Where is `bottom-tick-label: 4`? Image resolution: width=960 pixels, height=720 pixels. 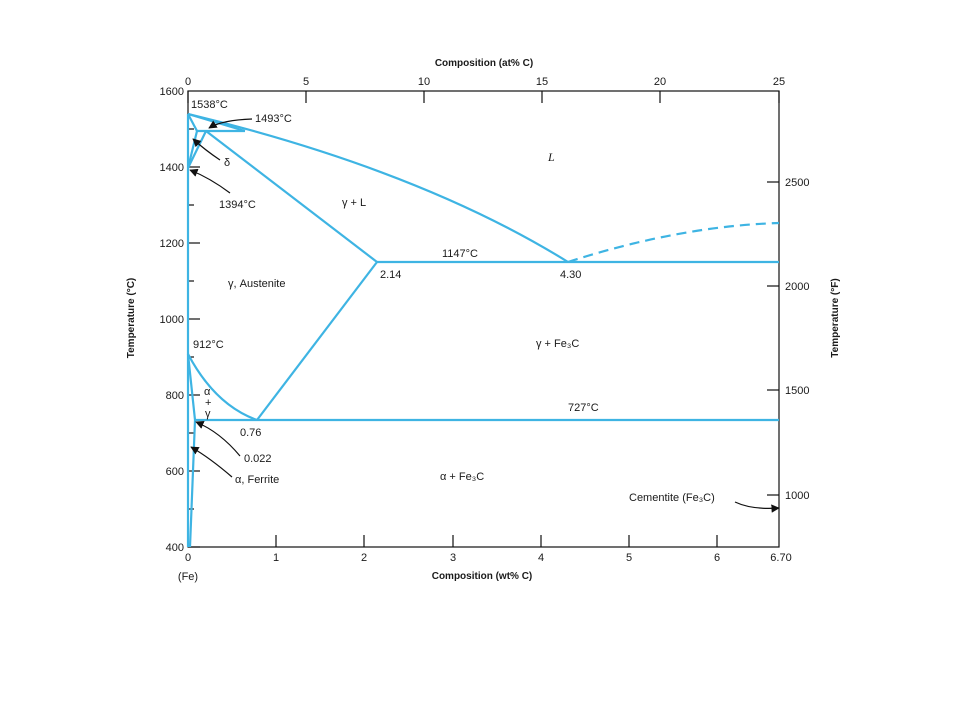
bottom-tick-label: 4 is located at coordinates (541, 558).